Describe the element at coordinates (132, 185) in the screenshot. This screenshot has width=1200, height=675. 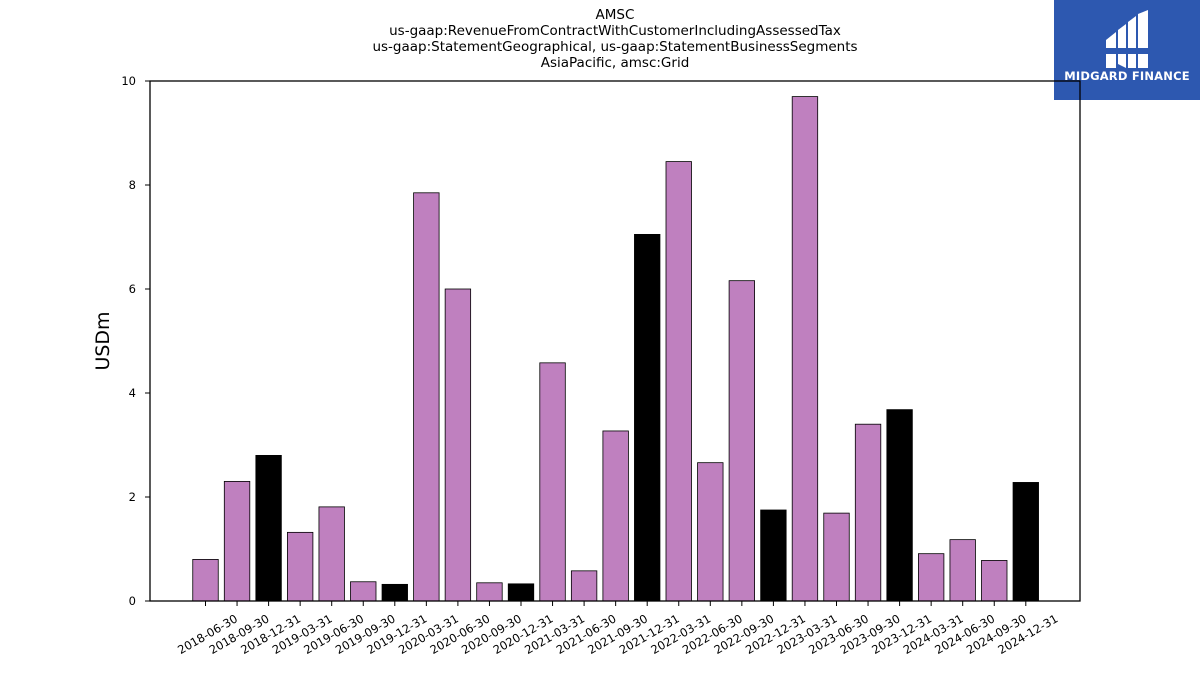
I see `y-tick-label: 8` at that location.